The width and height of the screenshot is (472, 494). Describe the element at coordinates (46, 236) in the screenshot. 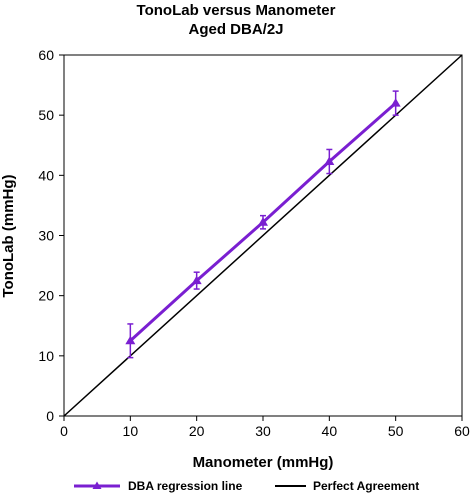

I see `y-tick-label-3: 30` at that location.